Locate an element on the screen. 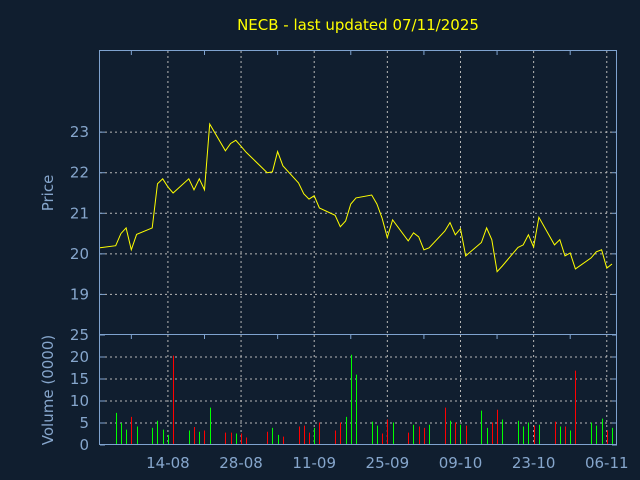 The width and height of the screenshot is (640, 480). volume-tick-label: 0 is located at coordinates (84, 445).